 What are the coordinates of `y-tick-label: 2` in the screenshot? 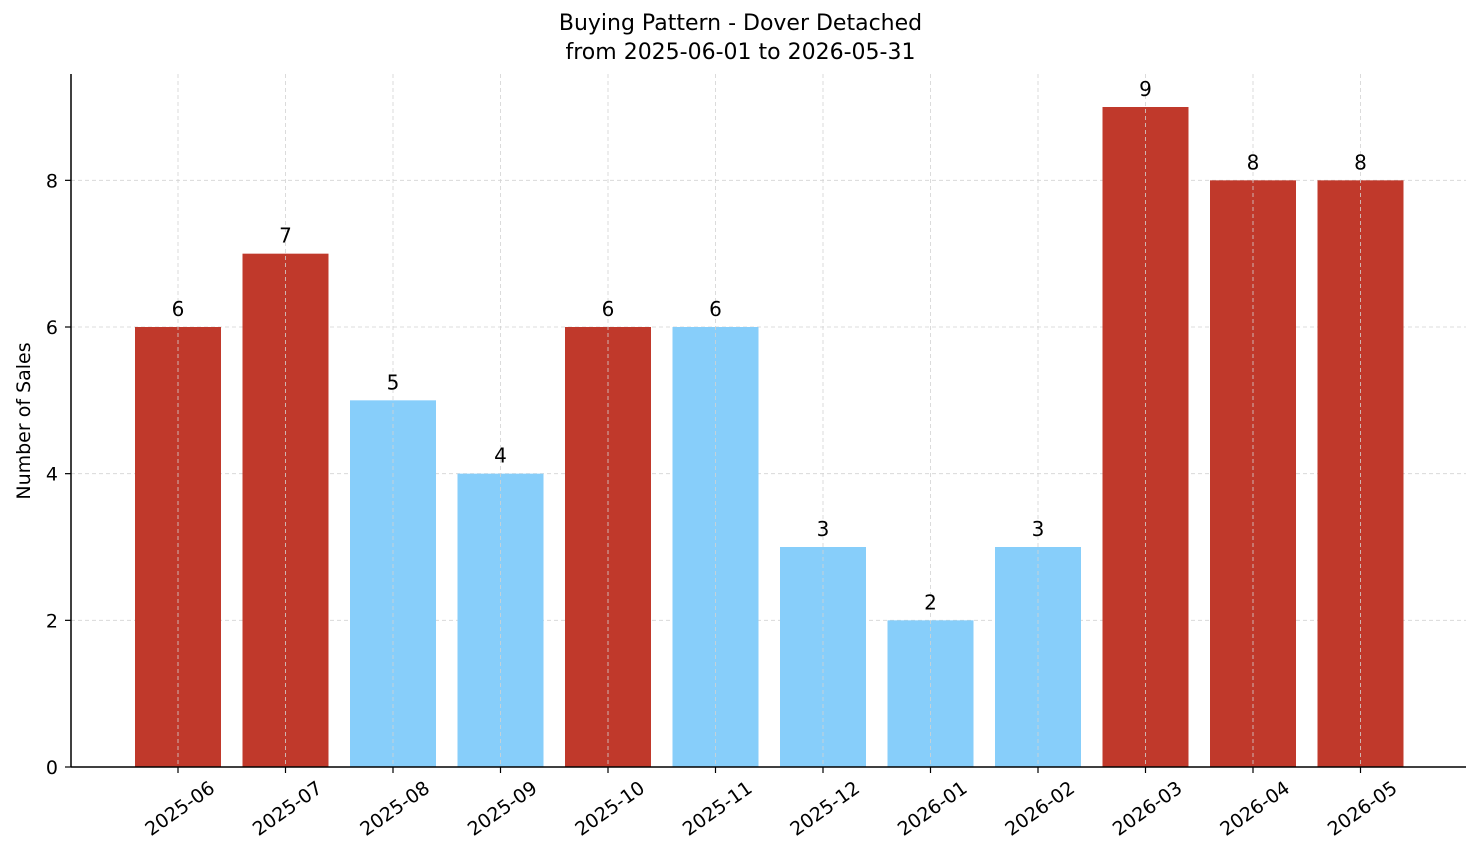 It's located at (52, 621).